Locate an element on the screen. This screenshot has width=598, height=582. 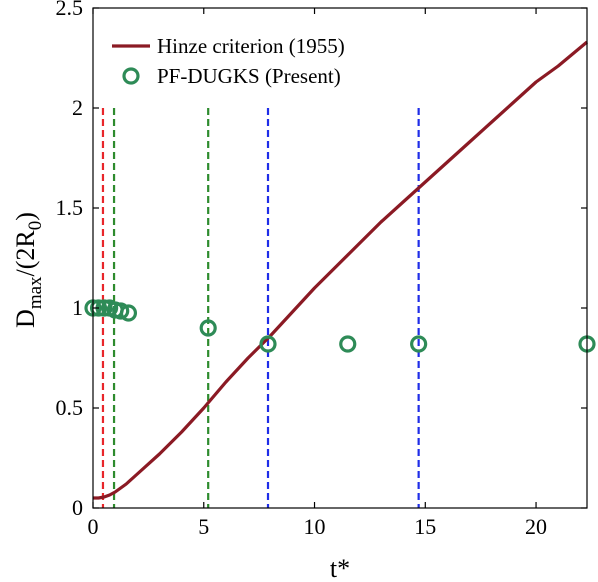
legend: Hinze criterion (1955) PF-DUGKS (Present) is located at coordinates (228, 61).